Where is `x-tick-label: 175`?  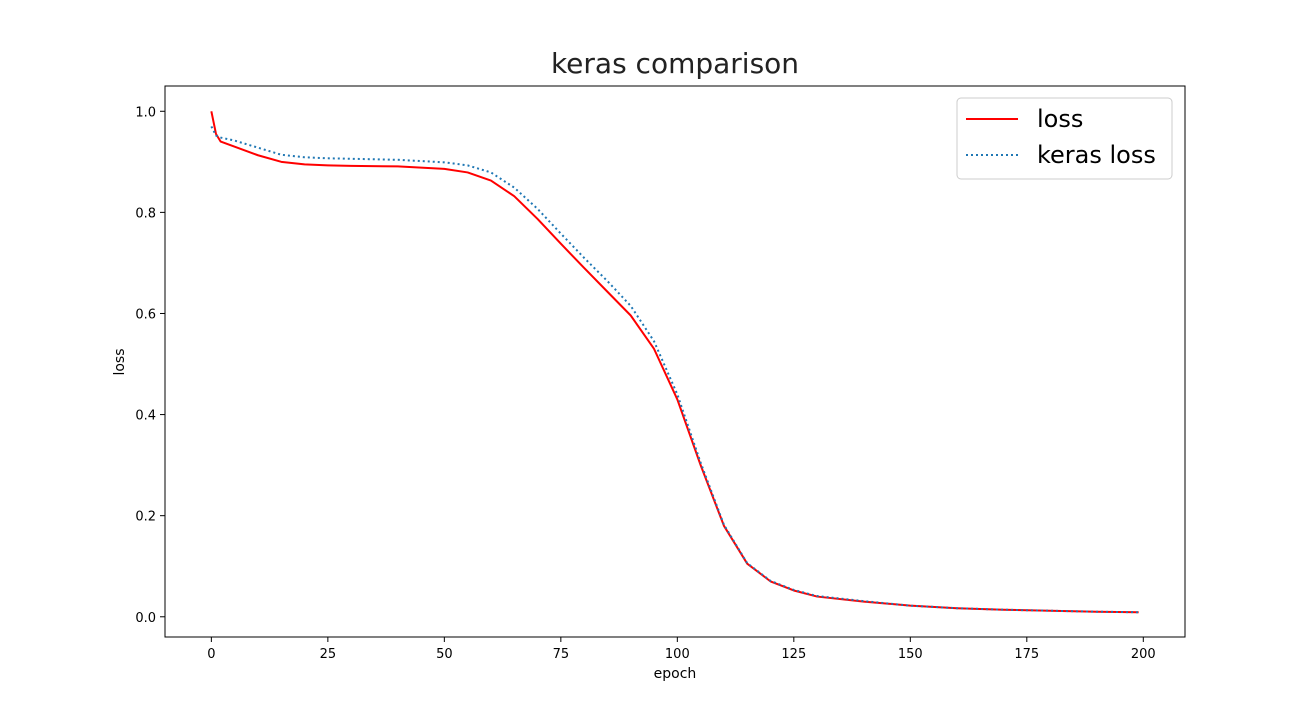
x-tick-label: 175 is located at coordinates (1026, 654).